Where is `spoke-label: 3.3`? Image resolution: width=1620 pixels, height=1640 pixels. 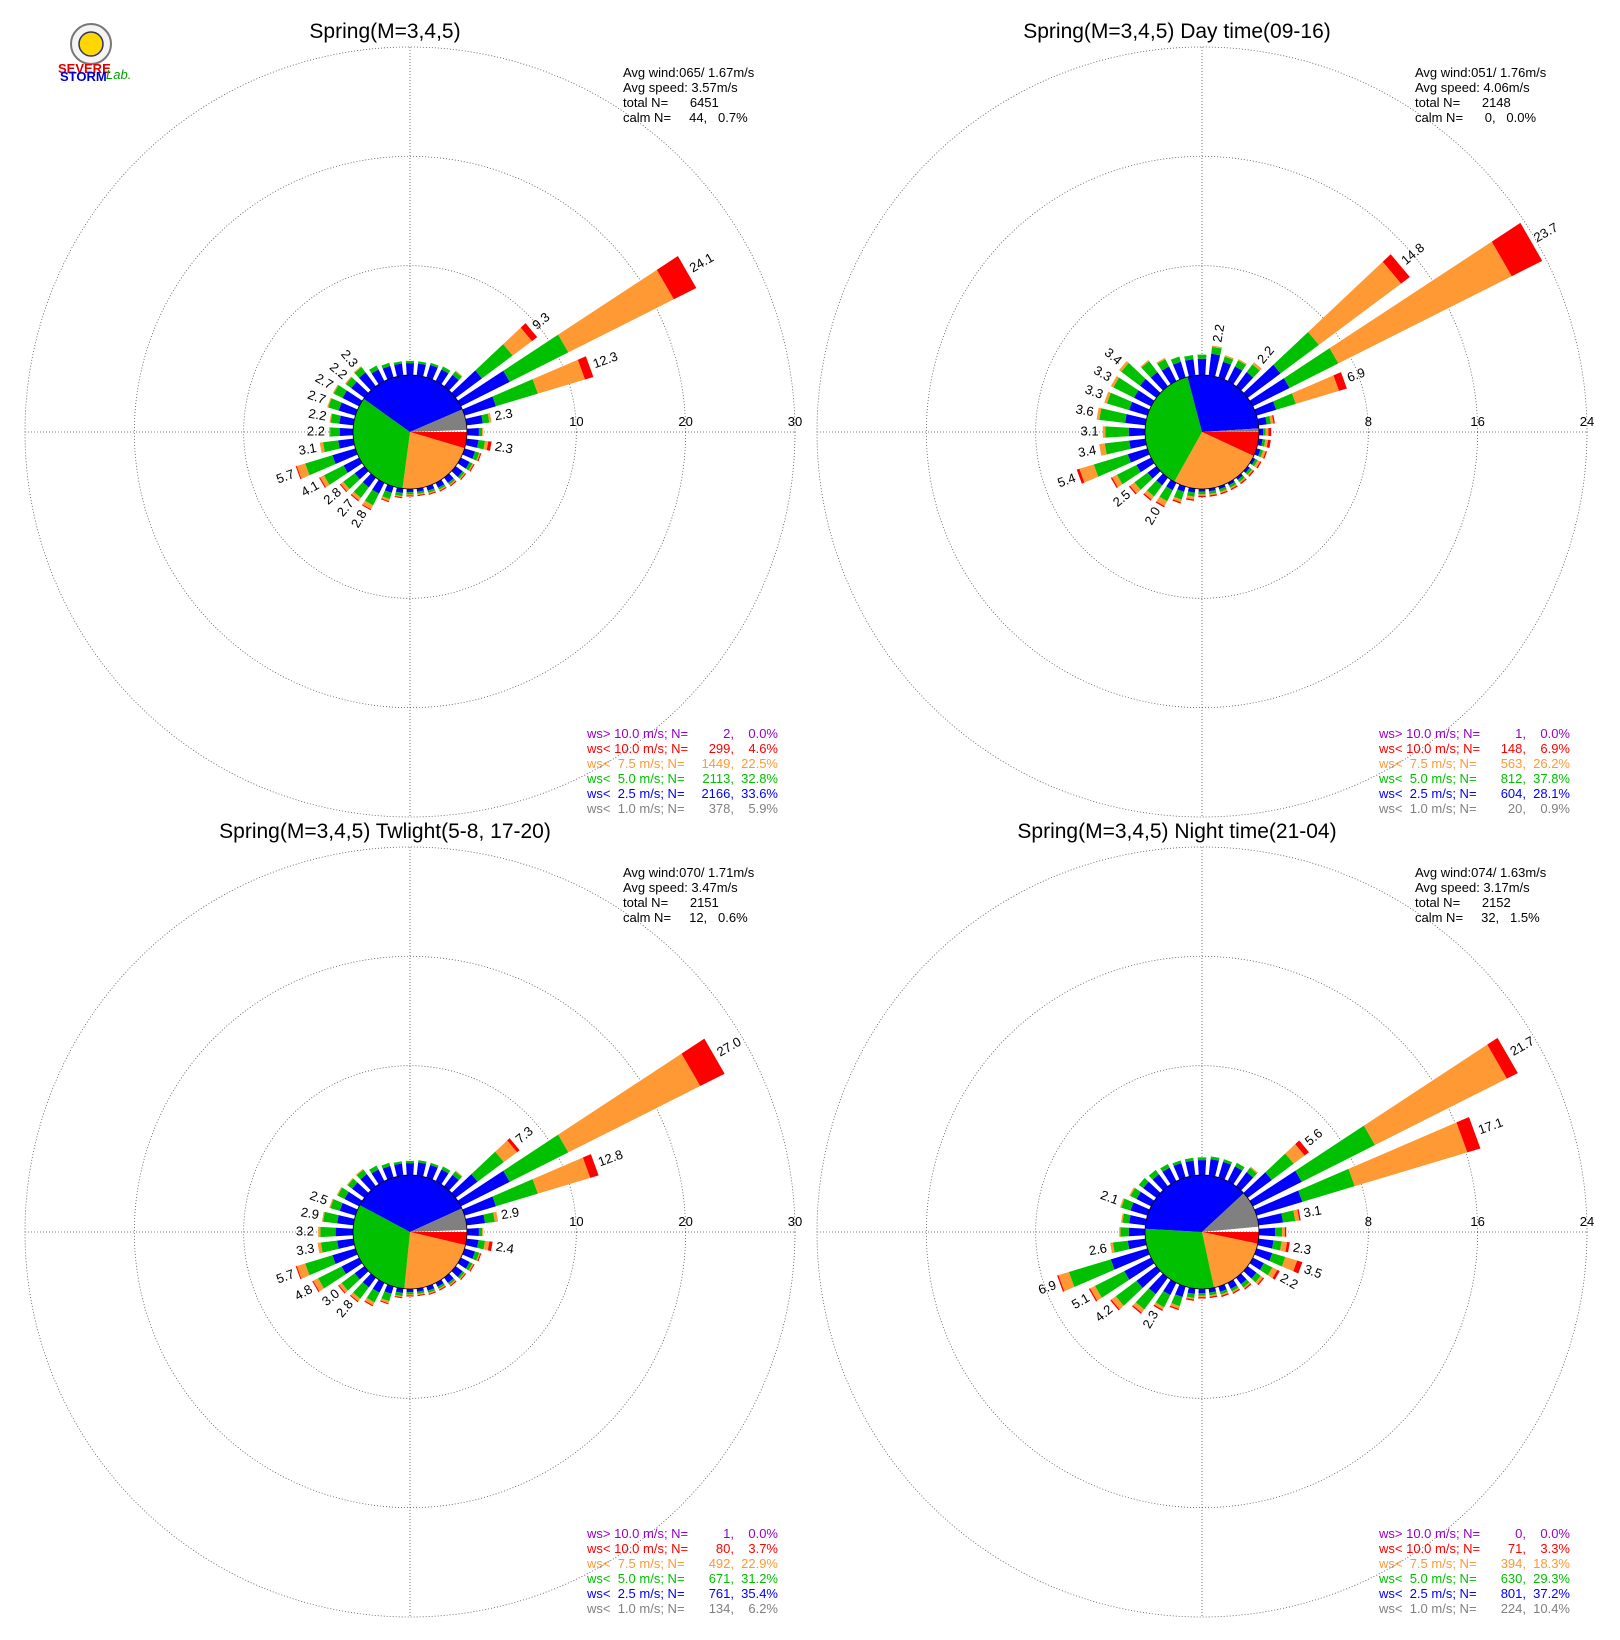 spoke-label: 3.3 is located at coordinates (1102, 373).